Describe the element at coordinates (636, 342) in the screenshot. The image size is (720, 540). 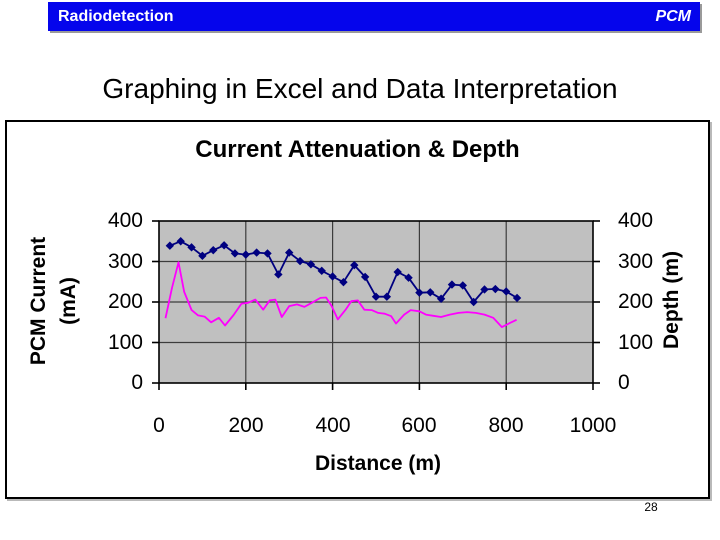
I see `y-axis-right-tick-label: 100` at that location.